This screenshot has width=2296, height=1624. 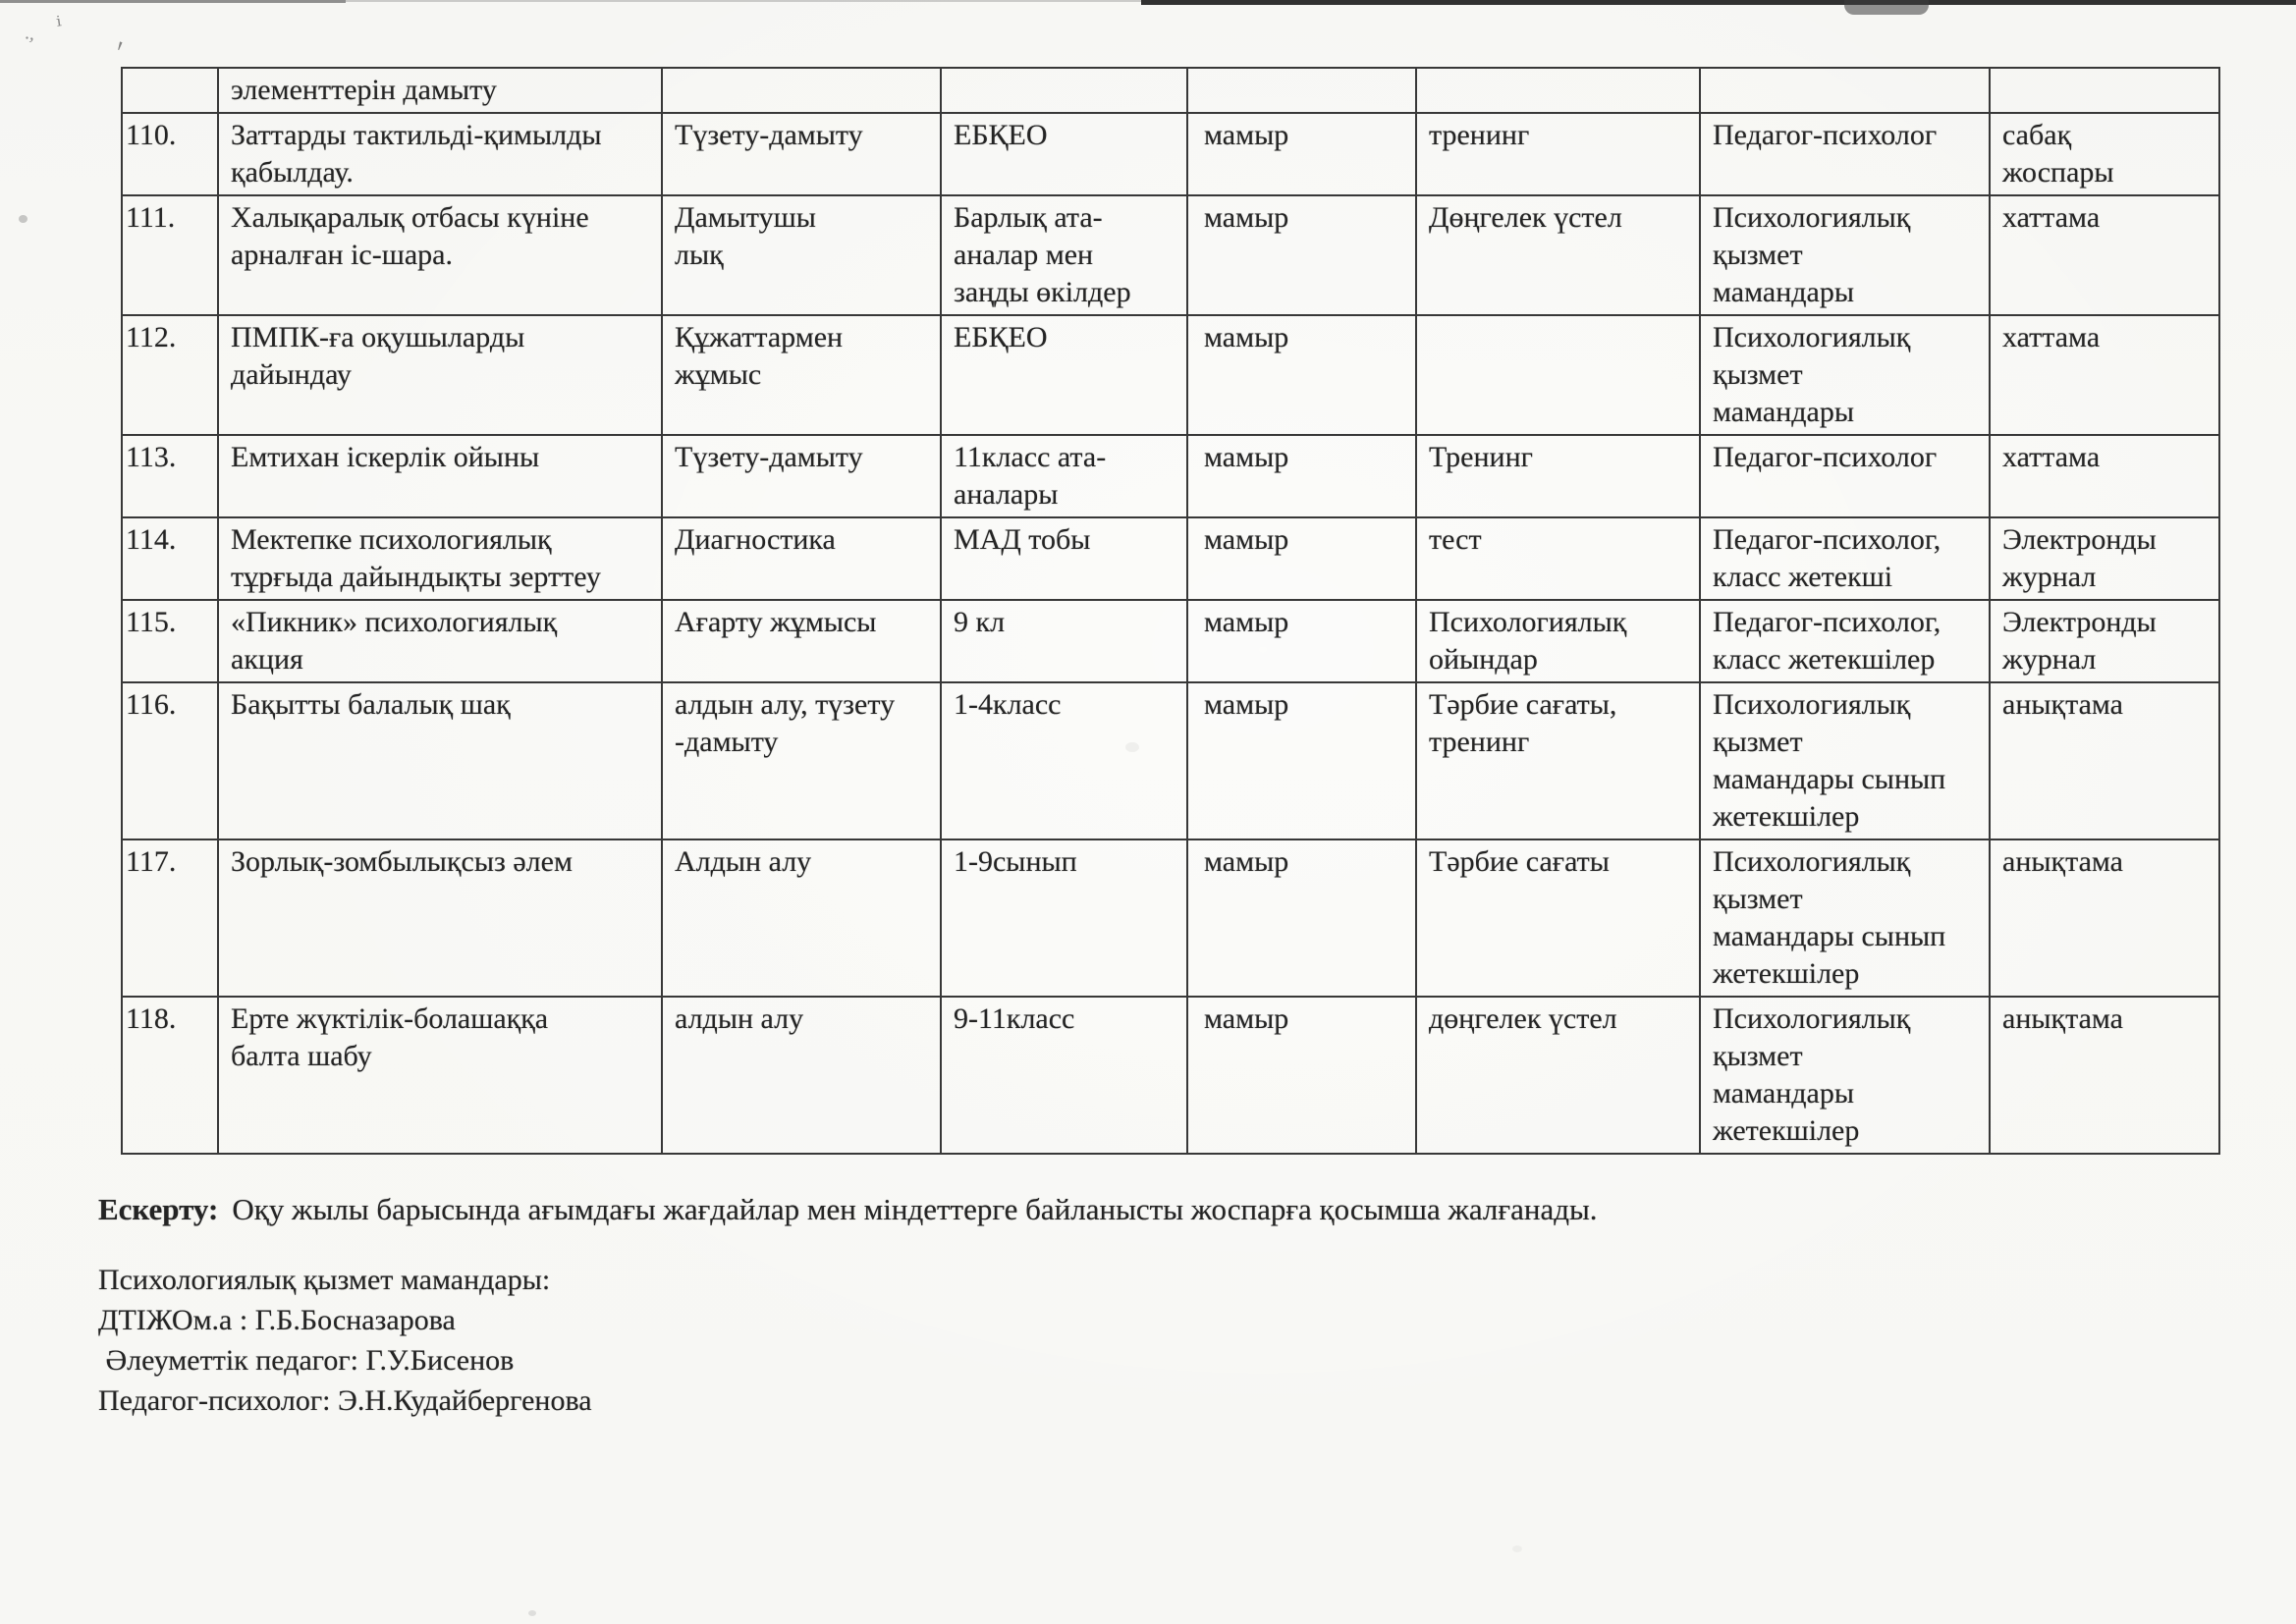 I want to click on signature-line: Педагог-психолог: Э.Н.Кудайбергенова, so click(x=345, y=1400).